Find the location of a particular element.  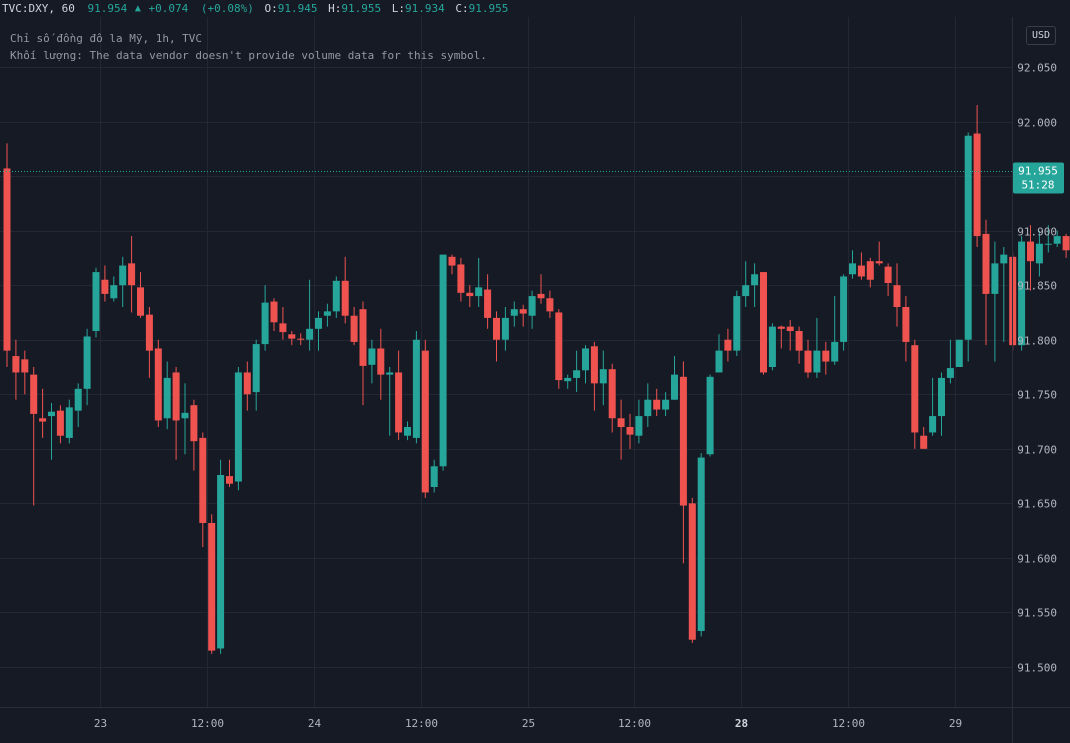

last-price-badge: 91.955 51:28 is located at coordinates (1038, 178).